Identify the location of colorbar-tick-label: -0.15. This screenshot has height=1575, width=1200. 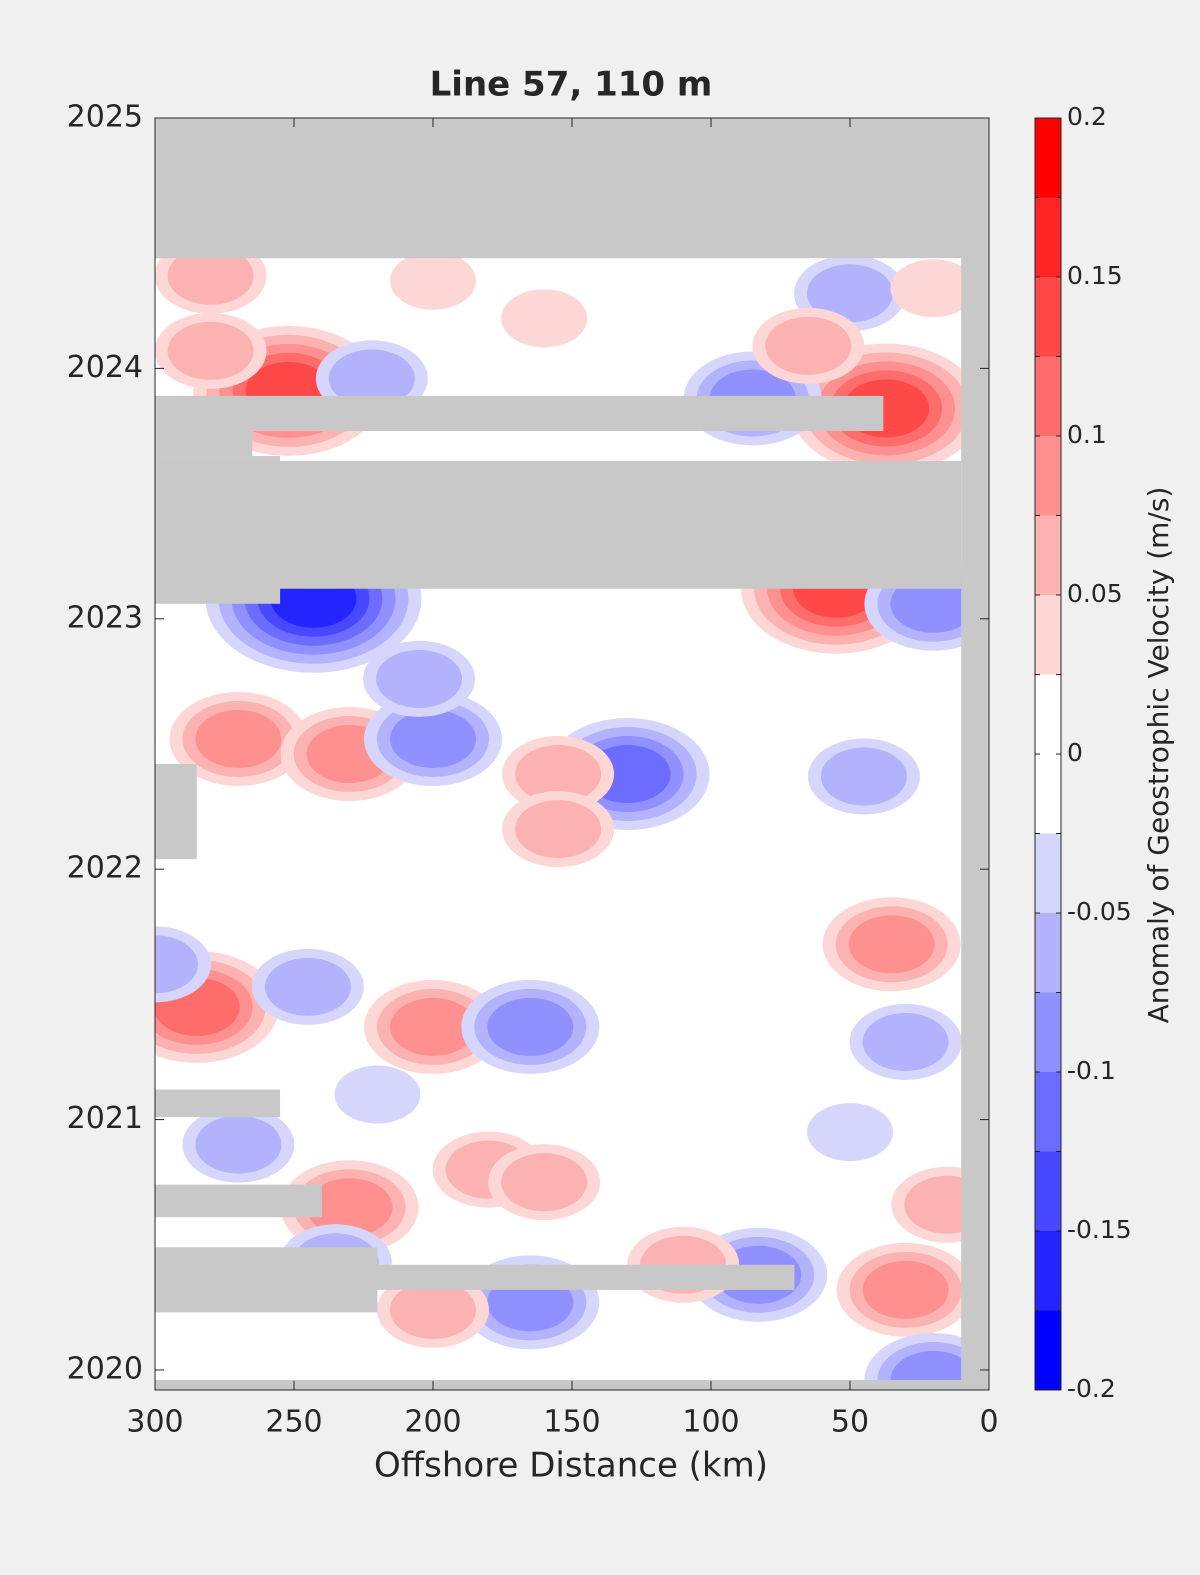
(1099, 1229).